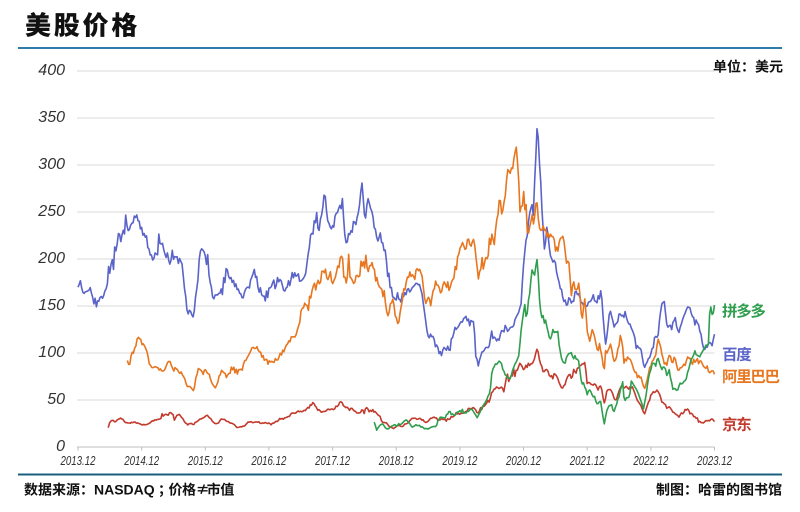  Describe the element at coordinates (460, 461) in the screenshot. I see `svg-text: 2019.12` at that location.